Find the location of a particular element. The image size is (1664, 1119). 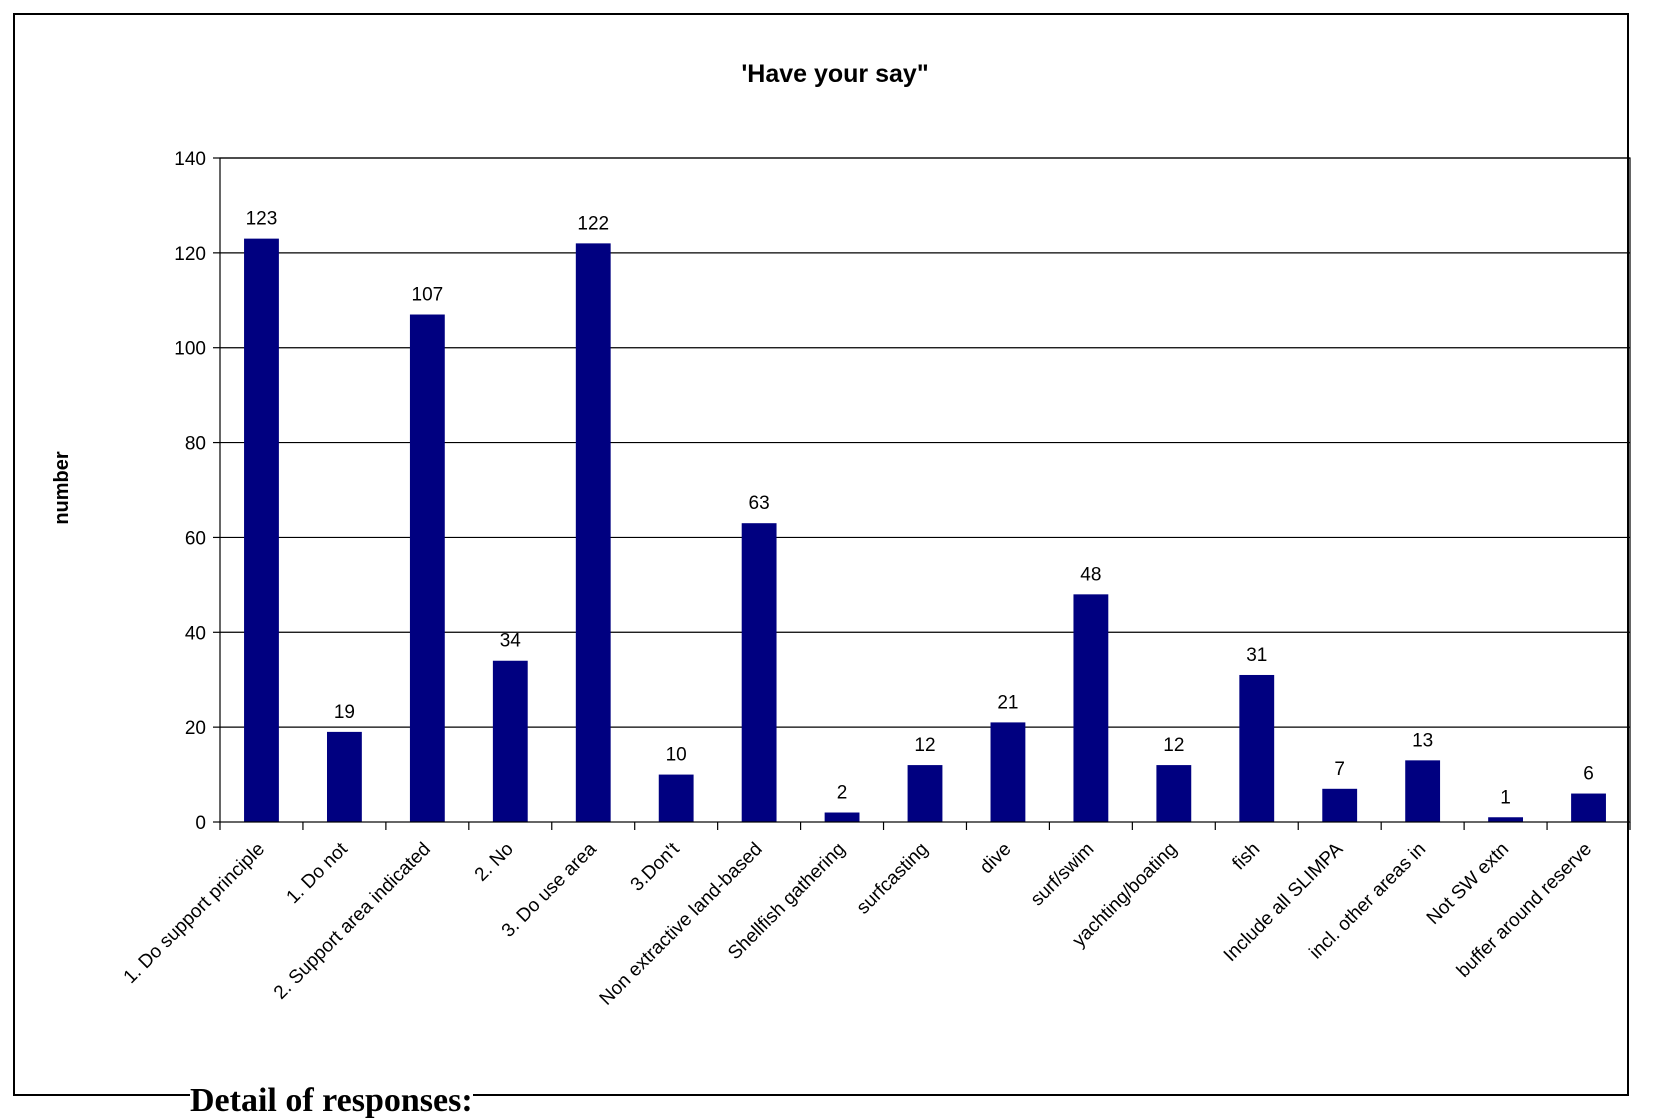

y-tick-label: 120 is located at coordinates (190, 254).